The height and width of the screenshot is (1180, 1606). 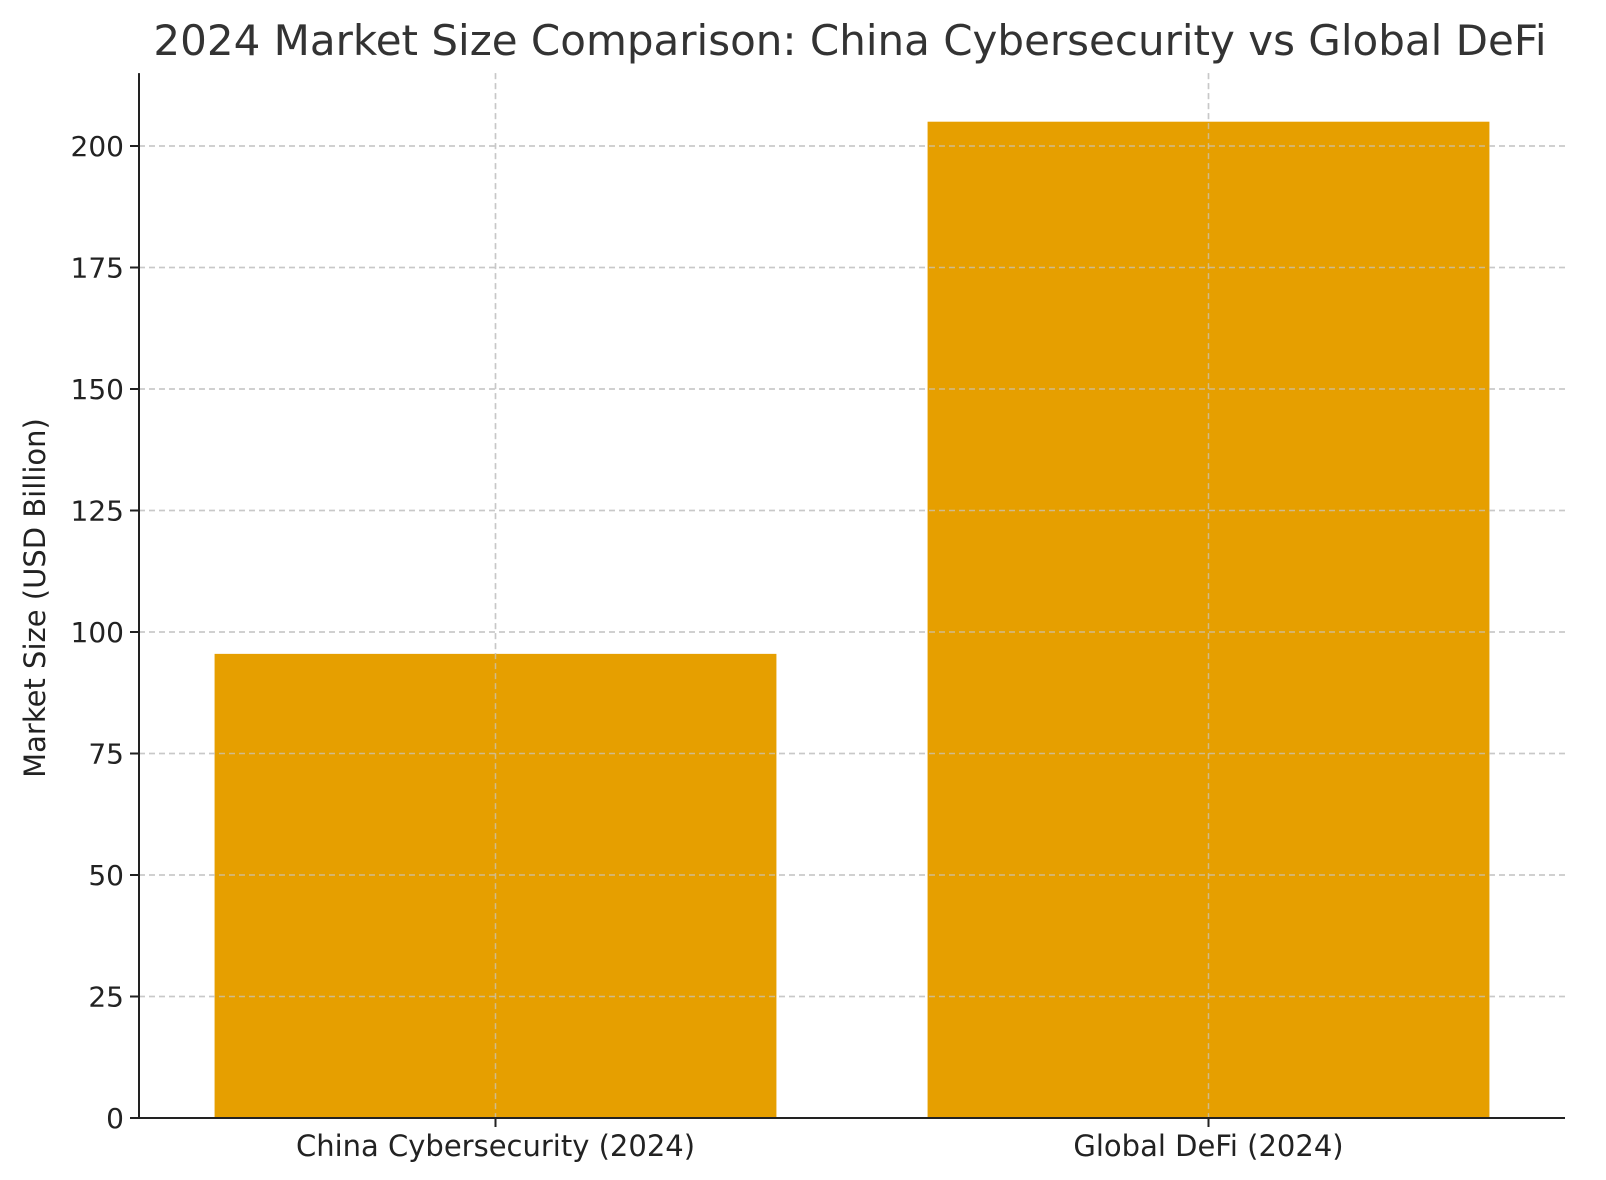 I want to click on y-tick-label: 175, so click(x=97, y=268).